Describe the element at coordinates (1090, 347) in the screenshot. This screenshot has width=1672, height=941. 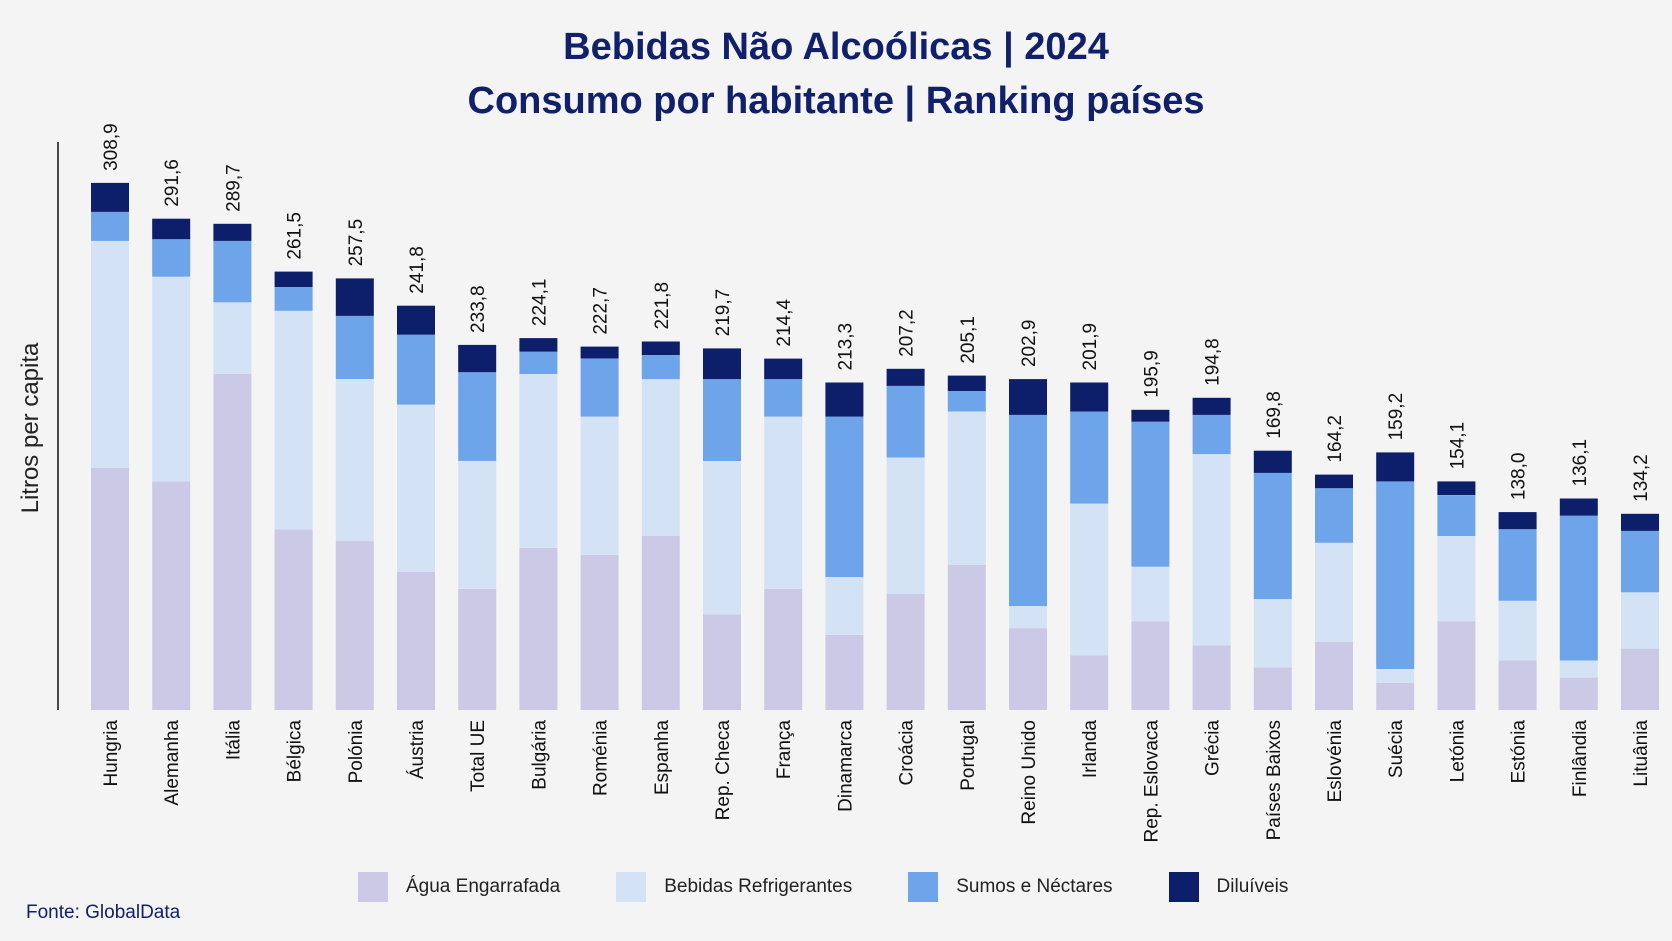
I see `value-label: 201,9` at that location.